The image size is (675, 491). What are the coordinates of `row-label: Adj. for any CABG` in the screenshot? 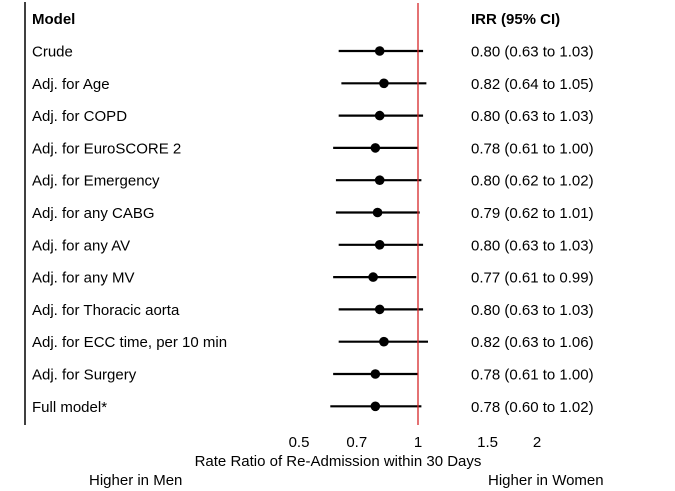 It's located at (93, 213).